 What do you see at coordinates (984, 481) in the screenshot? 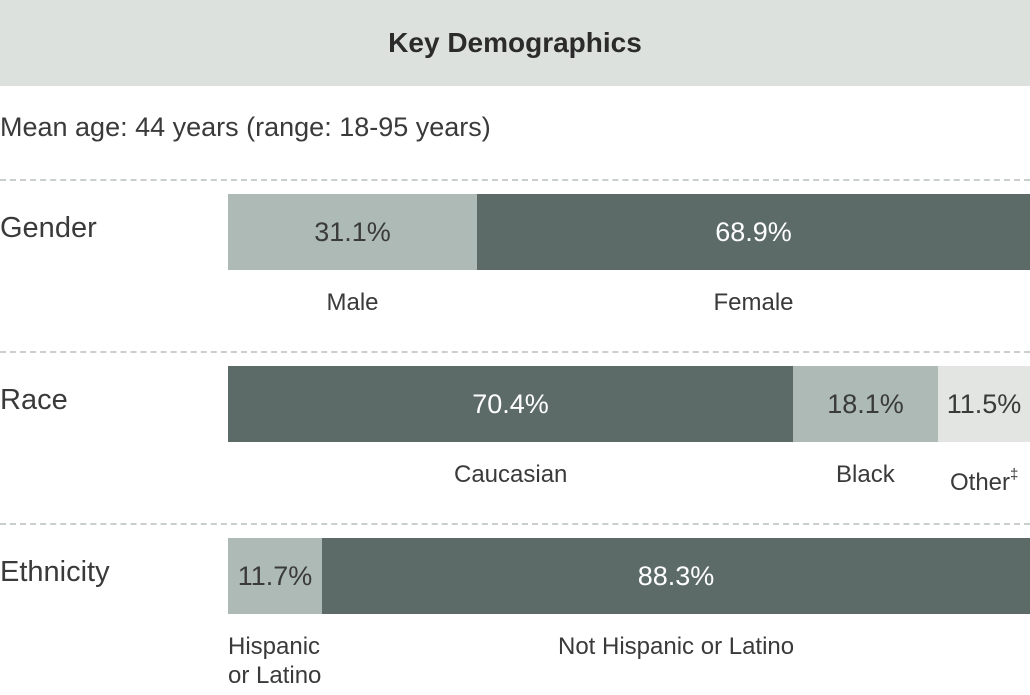
I see `segment-label-other: Other‡` at bounding box center [984, 481].